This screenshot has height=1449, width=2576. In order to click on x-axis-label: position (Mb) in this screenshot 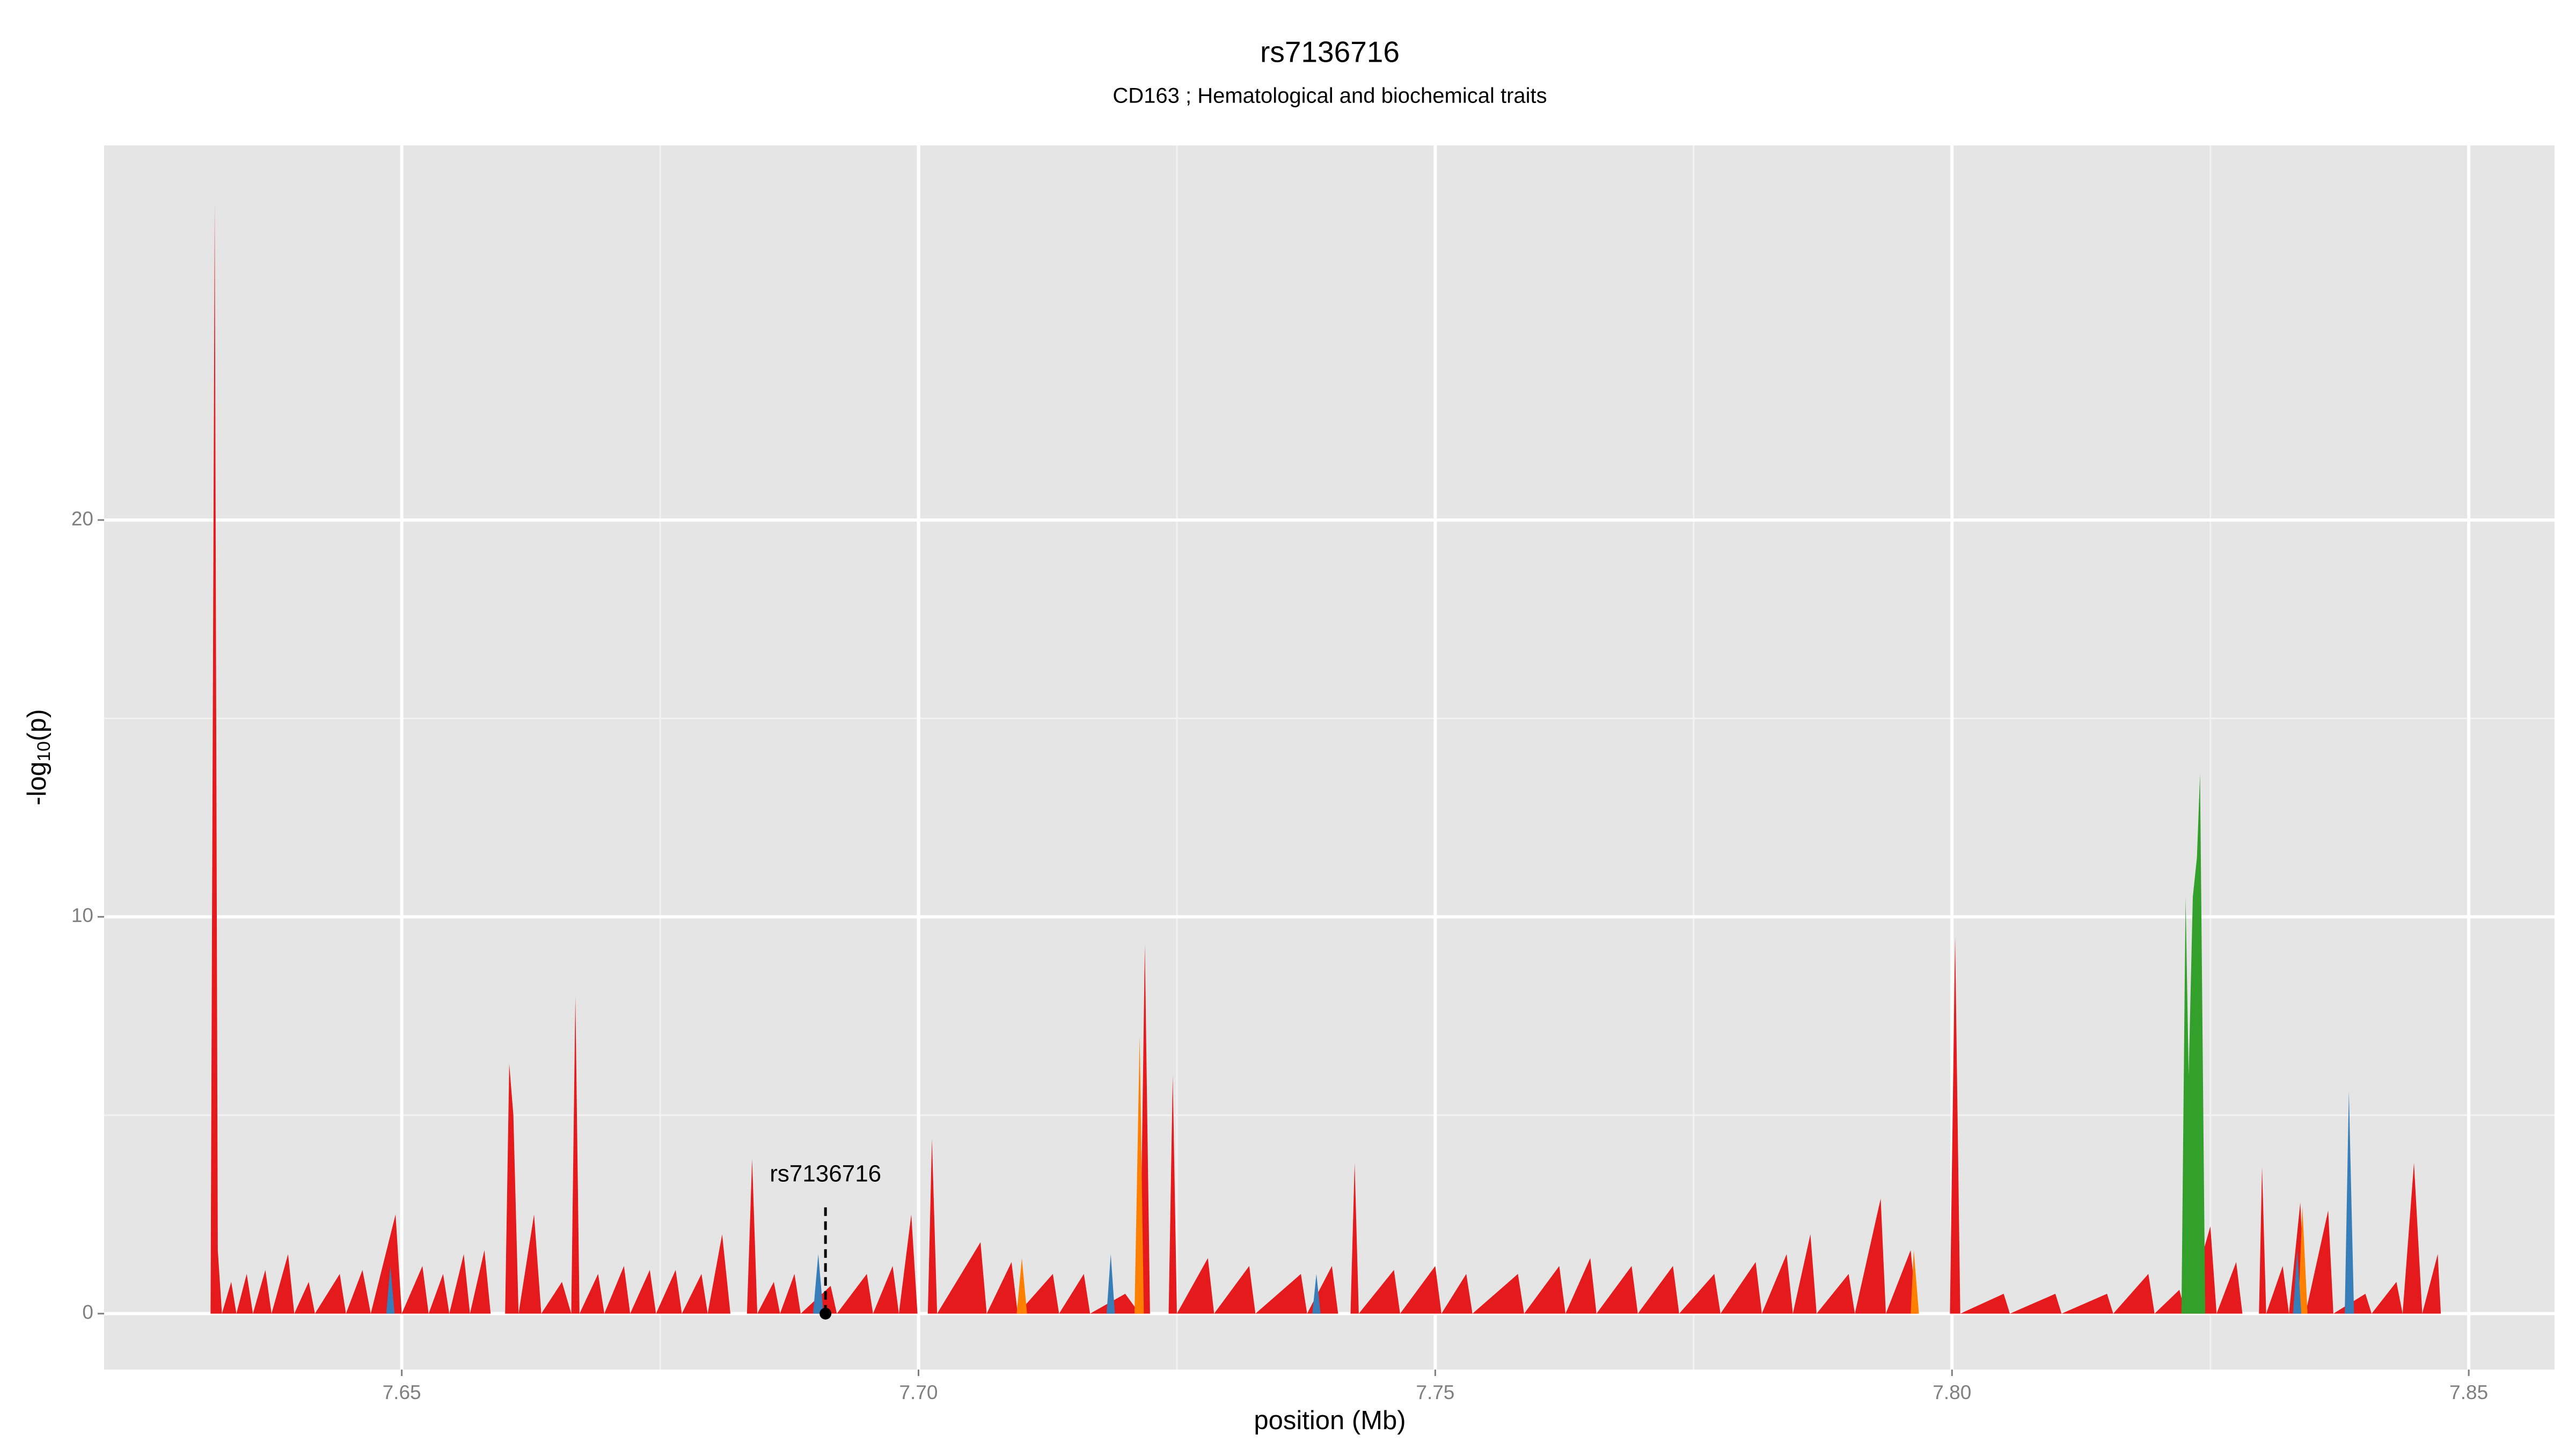, I will do `click(1330, 1420)`.